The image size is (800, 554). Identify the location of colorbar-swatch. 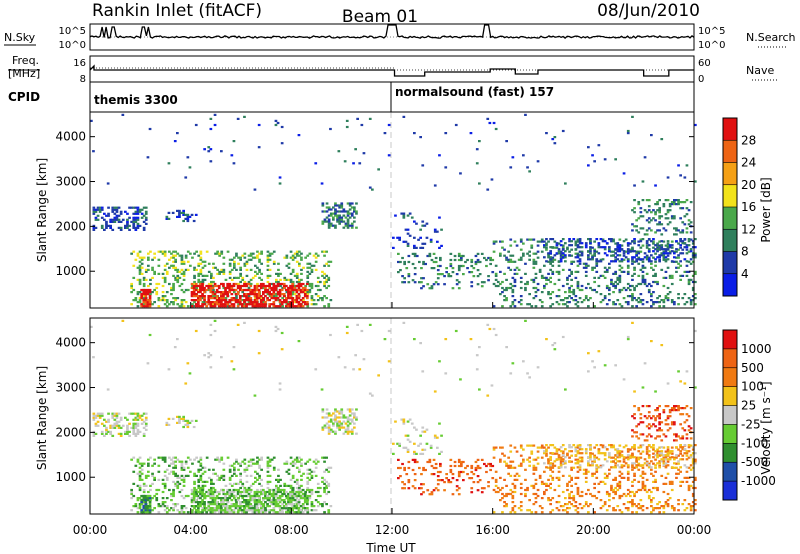
(730, 196).